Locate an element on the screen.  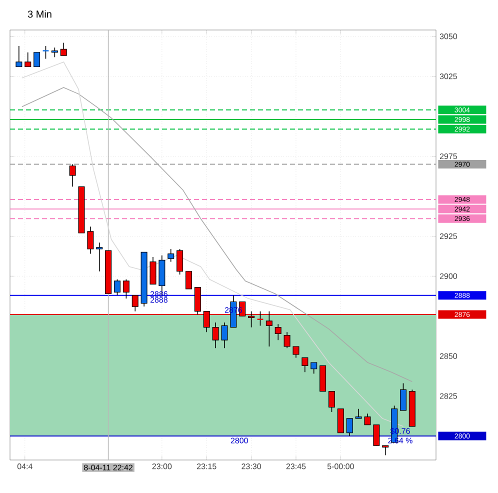
y-tick-label: 2900 is located at coordinates (449, 276).